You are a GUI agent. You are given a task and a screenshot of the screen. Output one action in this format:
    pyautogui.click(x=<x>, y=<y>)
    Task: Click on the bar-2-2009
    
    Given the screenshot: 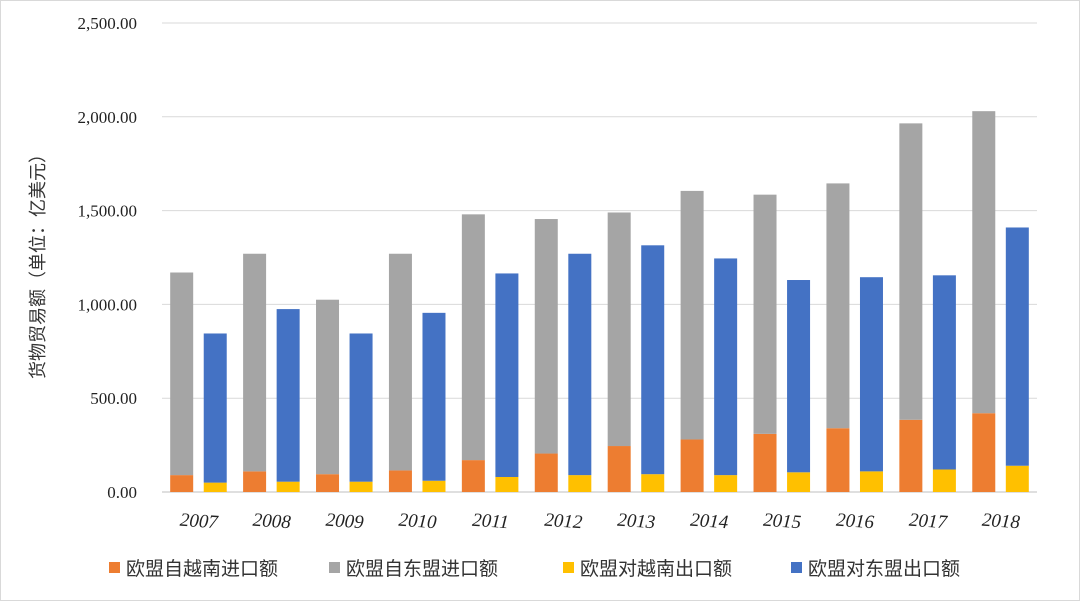 What is the action you would take?
    pyautogui.click(x=361, y=486)
    